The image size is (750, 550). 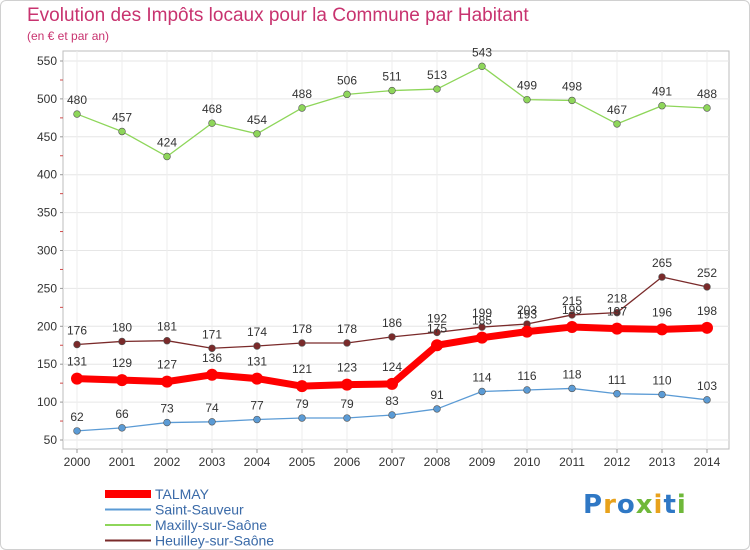 I want to click on data-label: 197, so click(x=617, y=312).